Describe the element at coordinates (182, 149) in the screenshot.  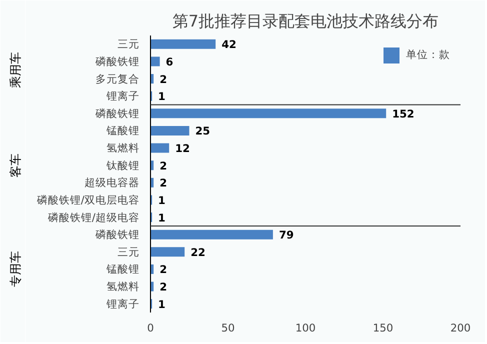
I see `data-label: 12` at that location.